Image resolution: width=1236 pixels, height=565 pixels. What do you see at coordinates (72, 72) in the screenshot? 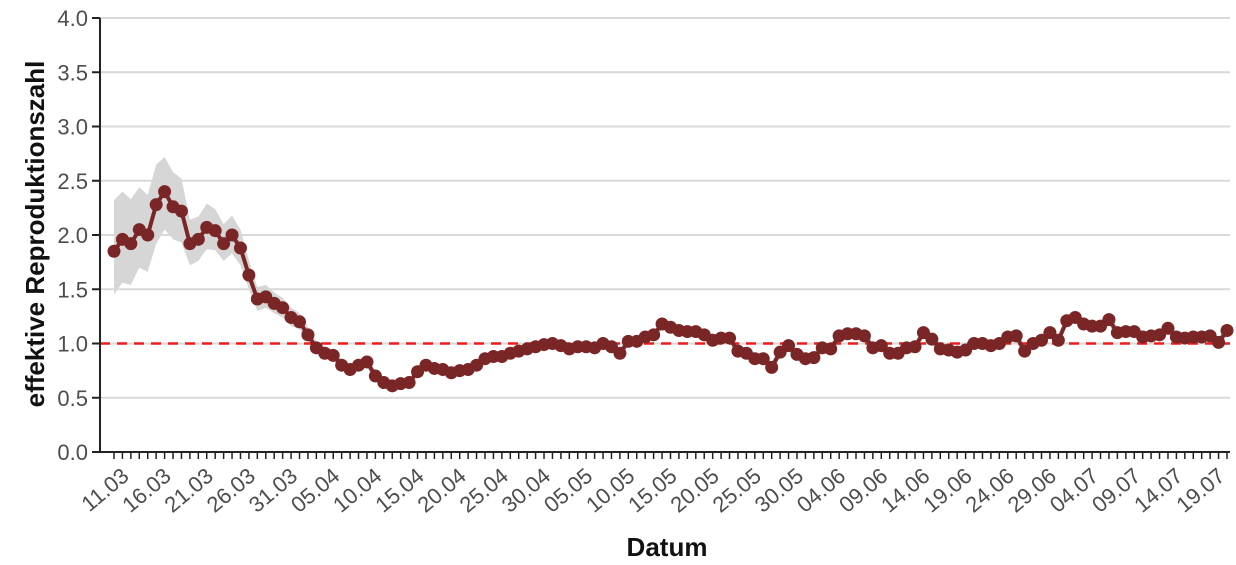
I see `y-tick-label-7: 3.5` at bounding box center [72, 72].